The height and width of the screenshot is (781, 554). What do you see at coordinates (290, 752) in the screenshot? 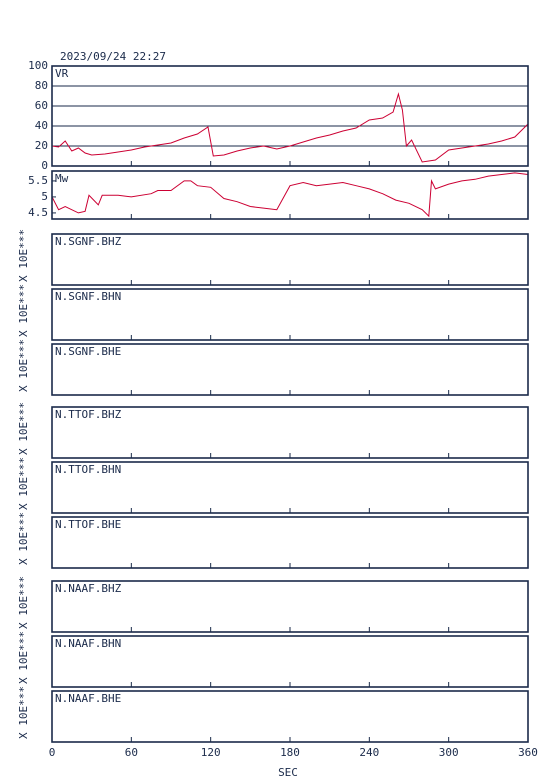
I see `x-tick-label: 180` at bounding box center [290, 752].